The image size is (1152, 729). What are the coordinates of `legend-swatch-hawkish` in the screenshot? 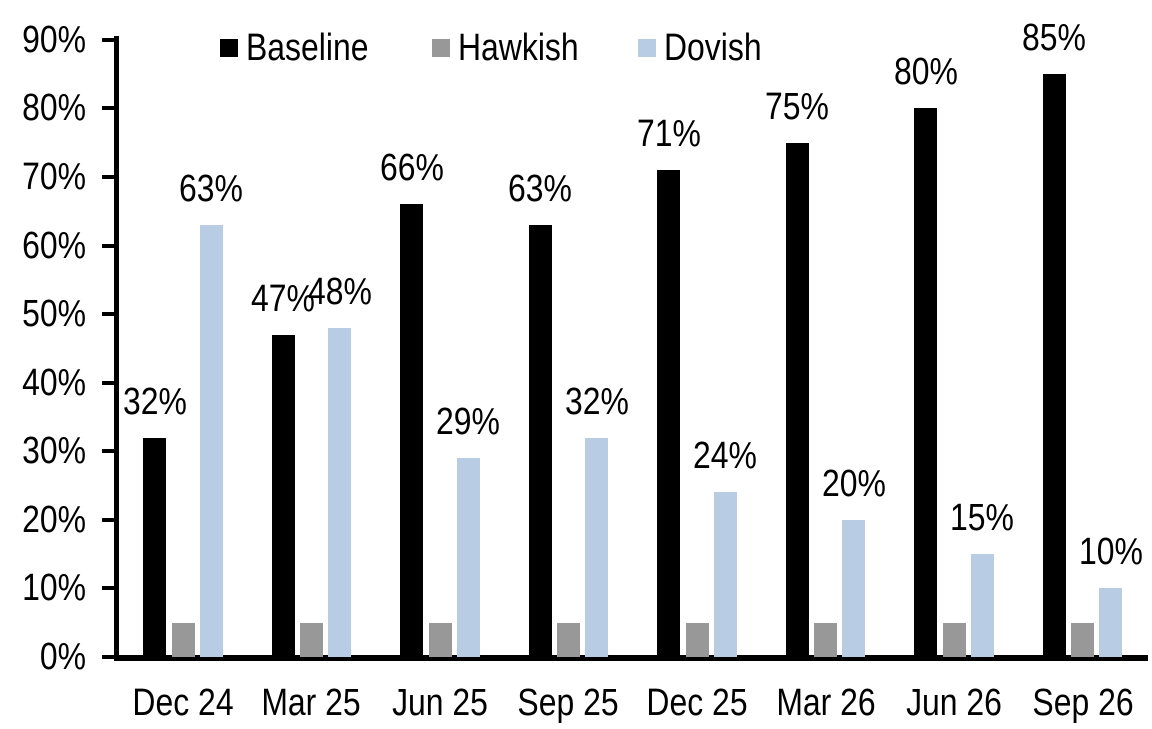 It's located at (441, 48).